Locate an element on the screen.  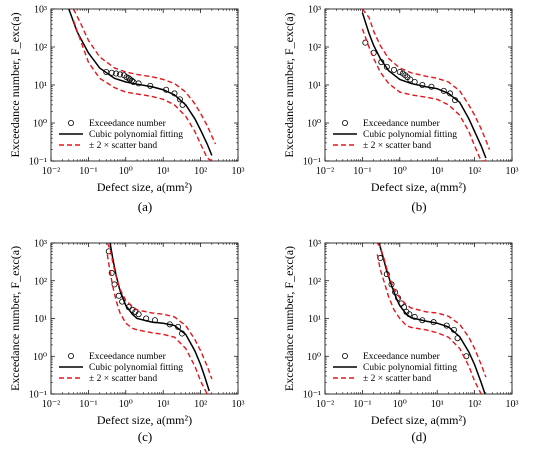
legend-marker is located at coordinates (344, 123).